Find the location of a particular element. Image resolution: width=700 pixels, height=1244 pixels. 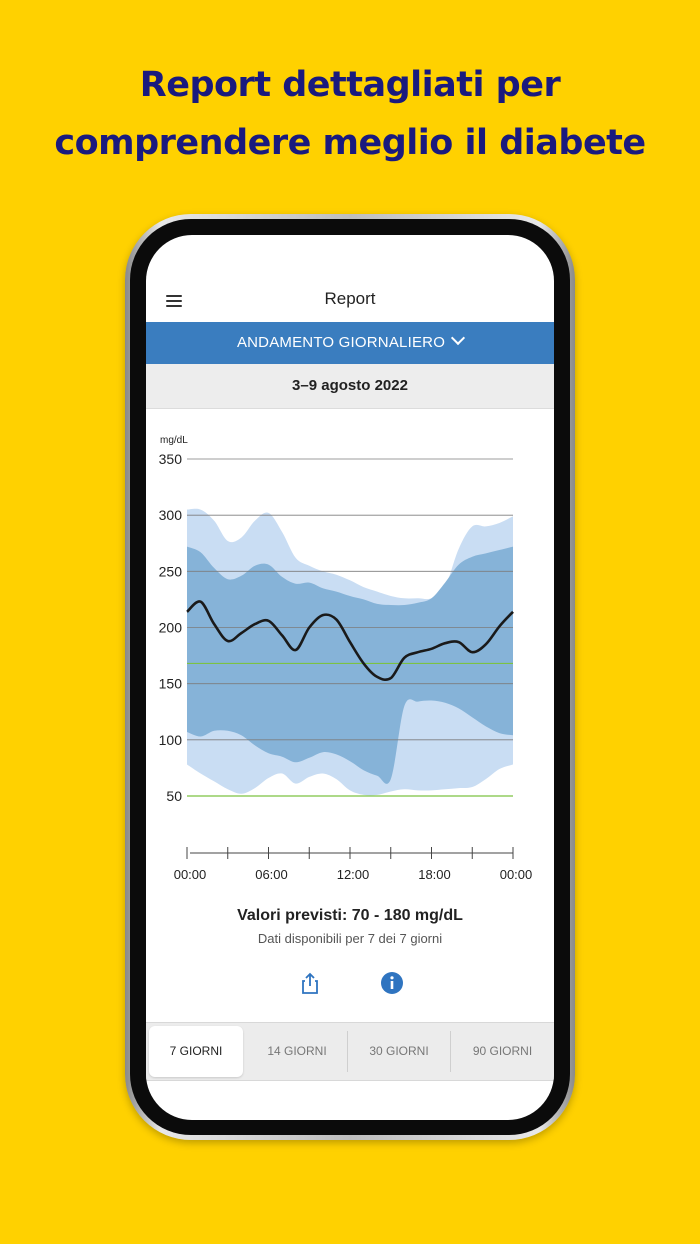

share-icon is located at coordinates (310, 983).